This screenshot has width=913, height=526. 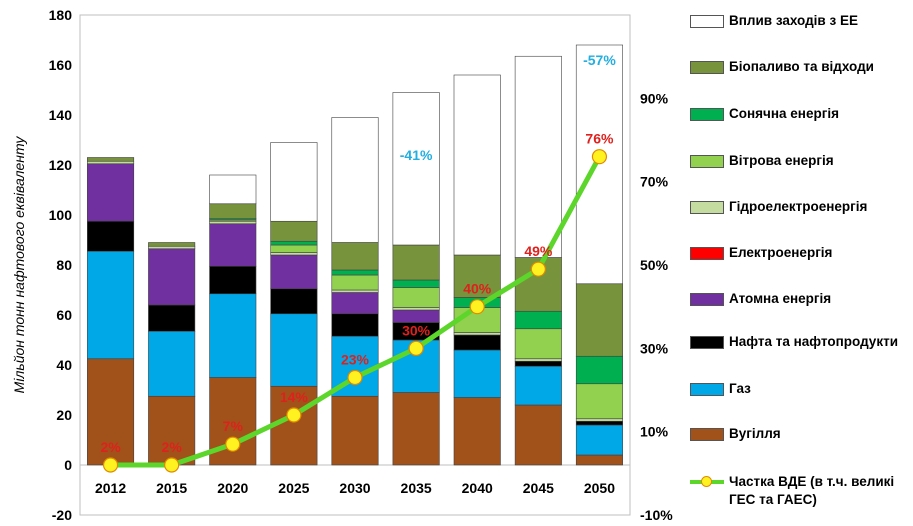 What do you see at coordinates (599, 139) in the screenshot?
I see `res-share-label: 76%` at bounding box center [599, 139].